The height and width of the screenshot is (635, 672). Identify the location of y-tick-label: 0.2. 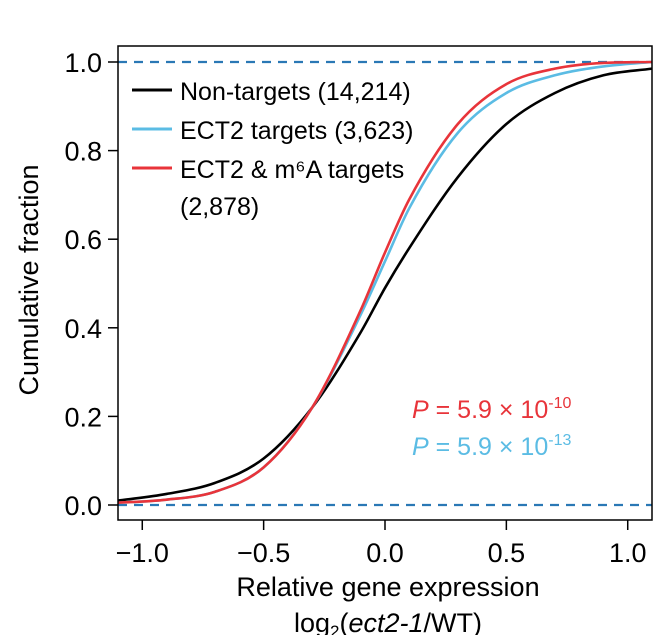
(83, 417).